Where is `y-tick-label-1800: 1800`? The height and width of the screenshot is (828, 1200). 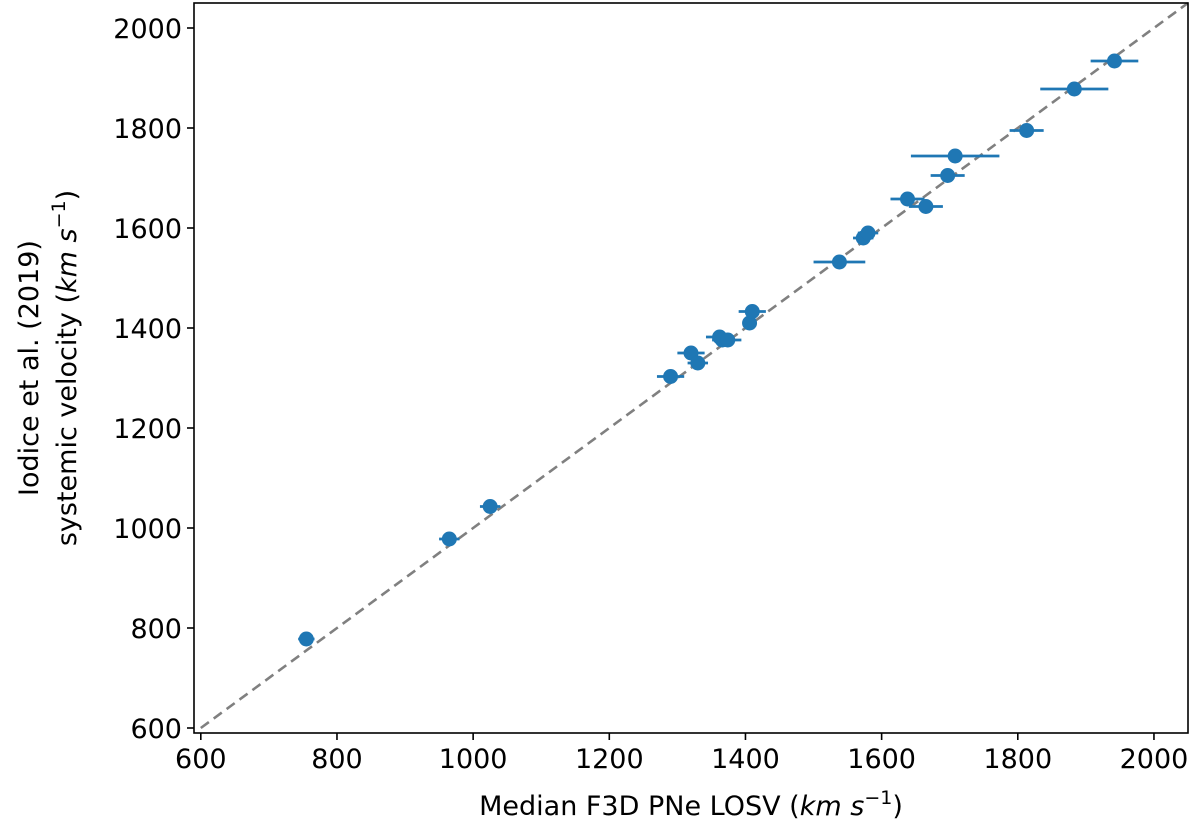 y-tick-label-1800: 1800 is located at coordinates (147, 129).